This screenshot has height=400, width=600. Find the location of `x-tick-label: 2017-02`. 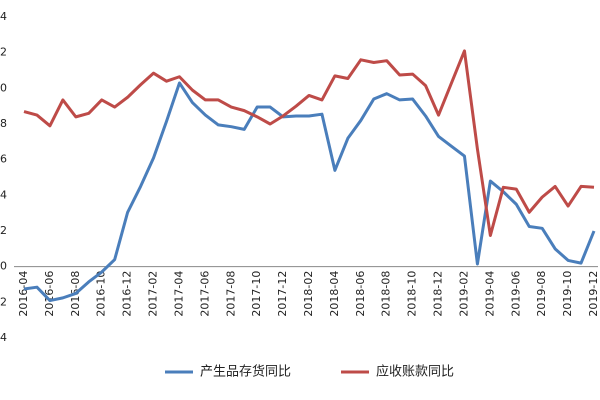

x-tick-label: 2017-02 is located at coordinates (153, 294).